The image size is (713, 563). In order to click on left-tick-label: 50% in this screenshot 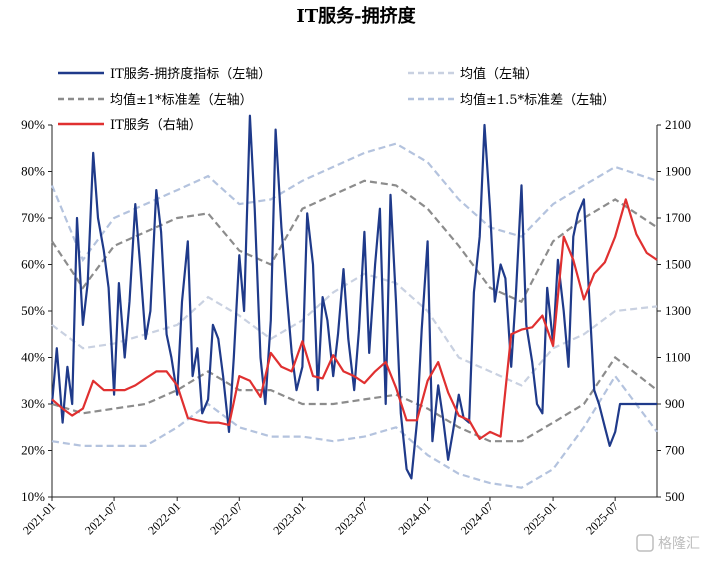, I will do `click(33, 310)`.